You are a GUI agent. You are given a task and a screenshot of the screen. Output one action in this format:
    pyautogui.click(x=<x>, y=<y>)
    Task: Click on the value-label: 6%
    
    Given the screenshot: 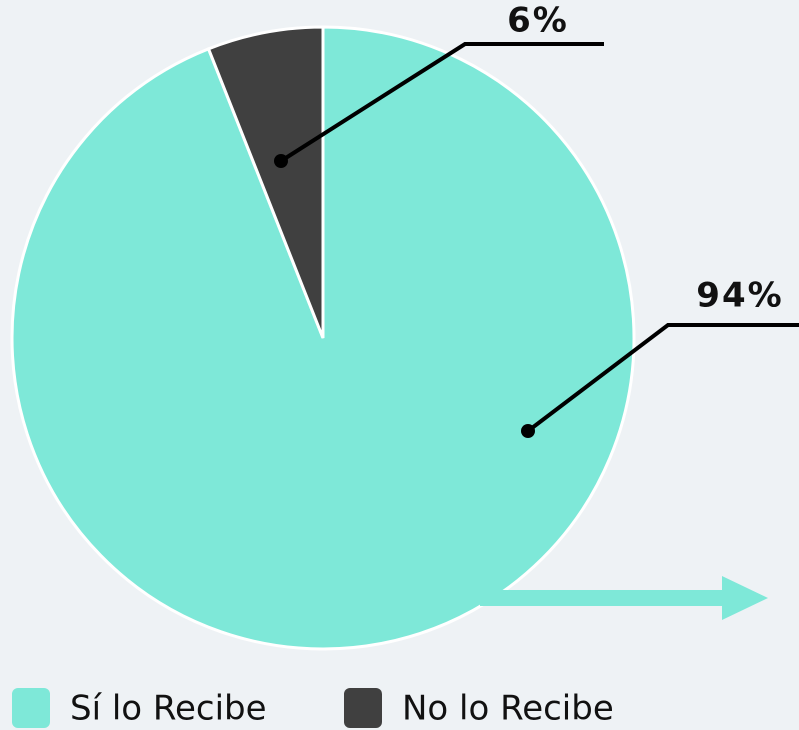 What is the action you would take?
    pyautogui.click(x=538, y=21)
    